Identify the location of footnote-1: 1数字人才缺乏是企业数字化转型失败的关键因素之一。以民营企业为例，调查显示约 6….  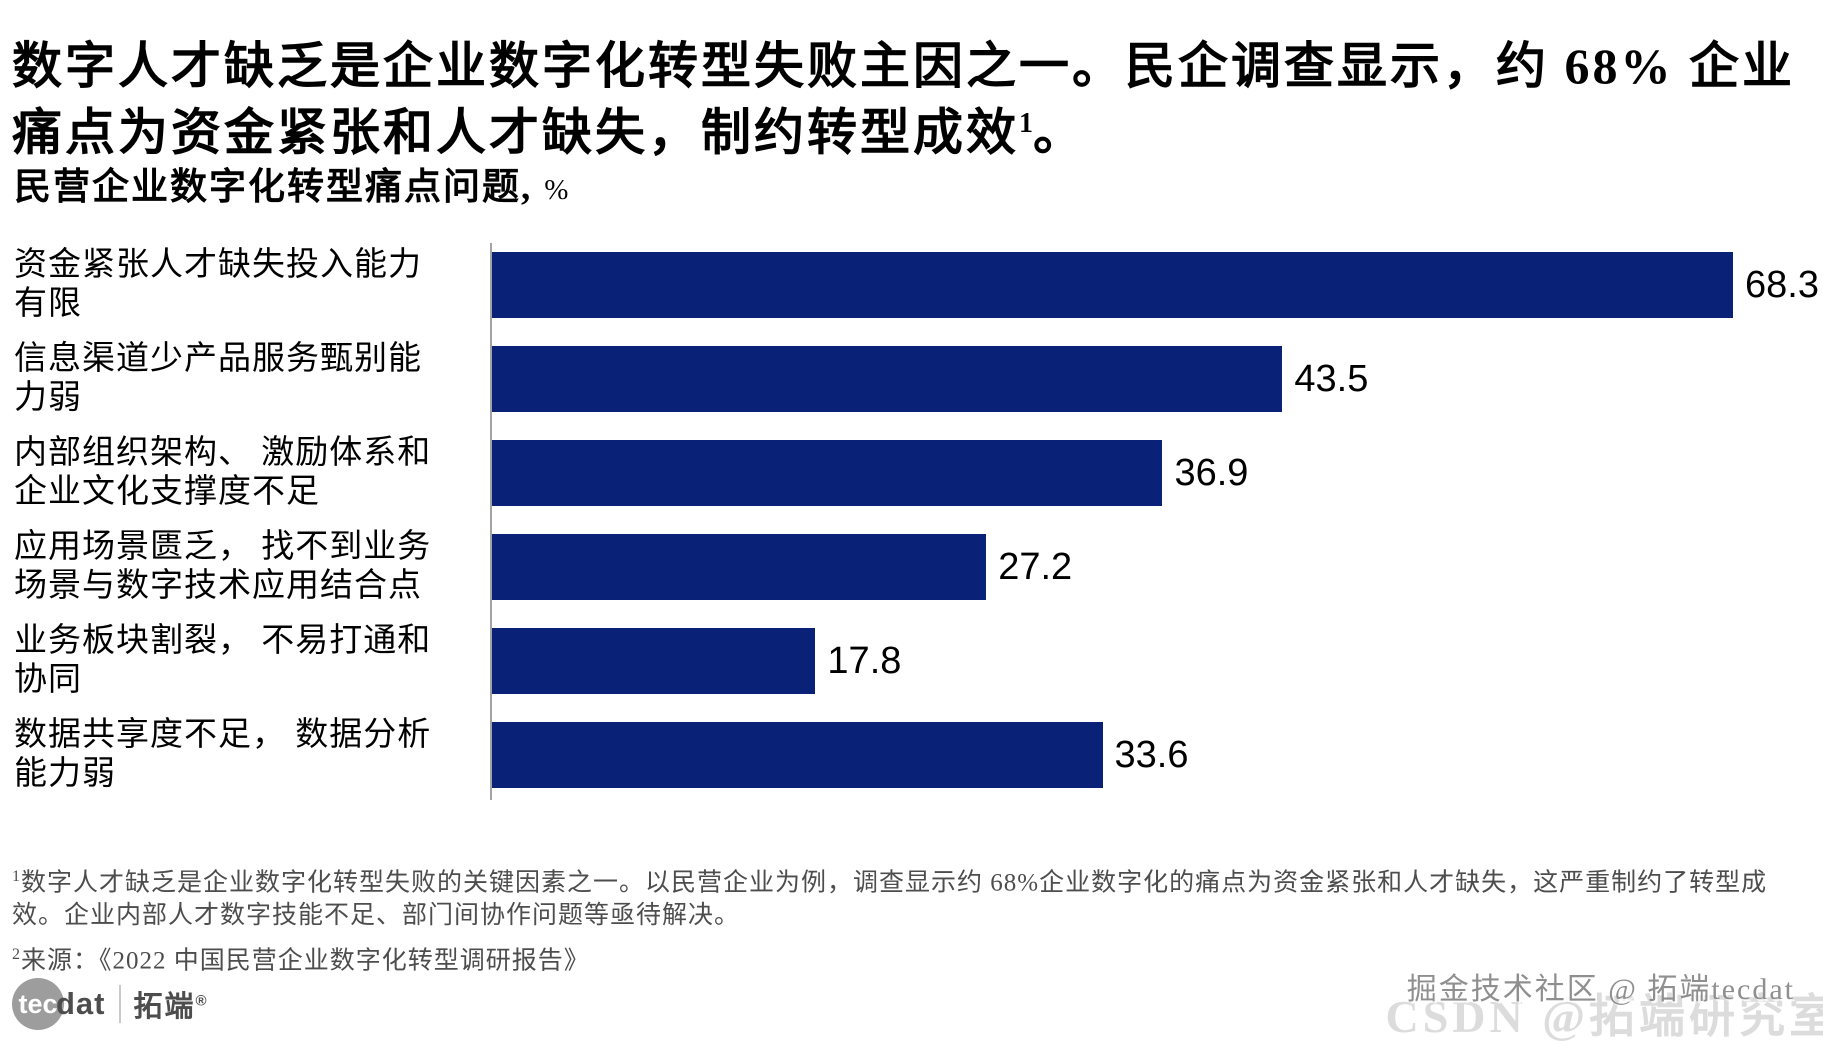
(912, 896).